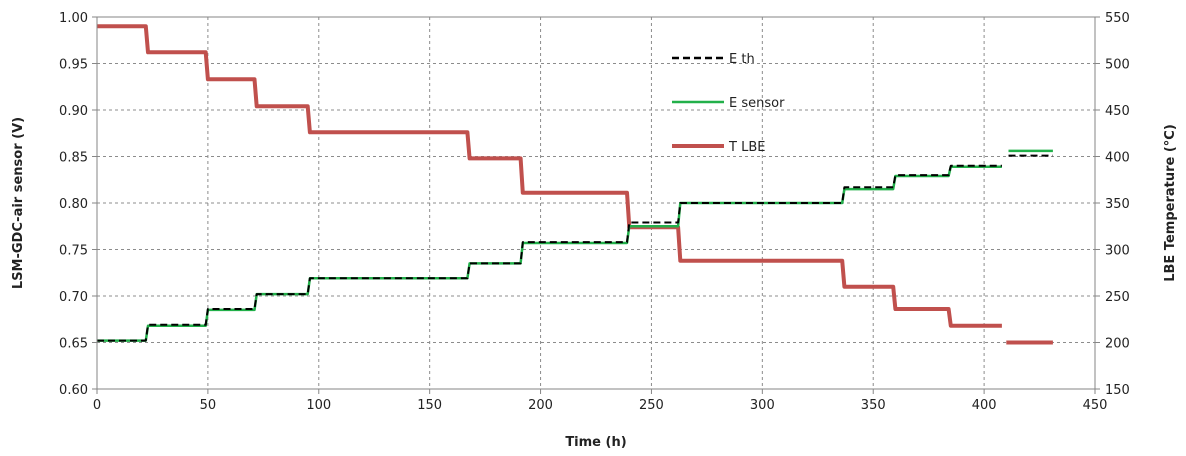 The image size is (1186, 456). What do you see at coordinates (1170, 203) in the screenshot?
I see `y-axis-right-title: LBE Temperature (°C)` at bounding box center [1170, 203].